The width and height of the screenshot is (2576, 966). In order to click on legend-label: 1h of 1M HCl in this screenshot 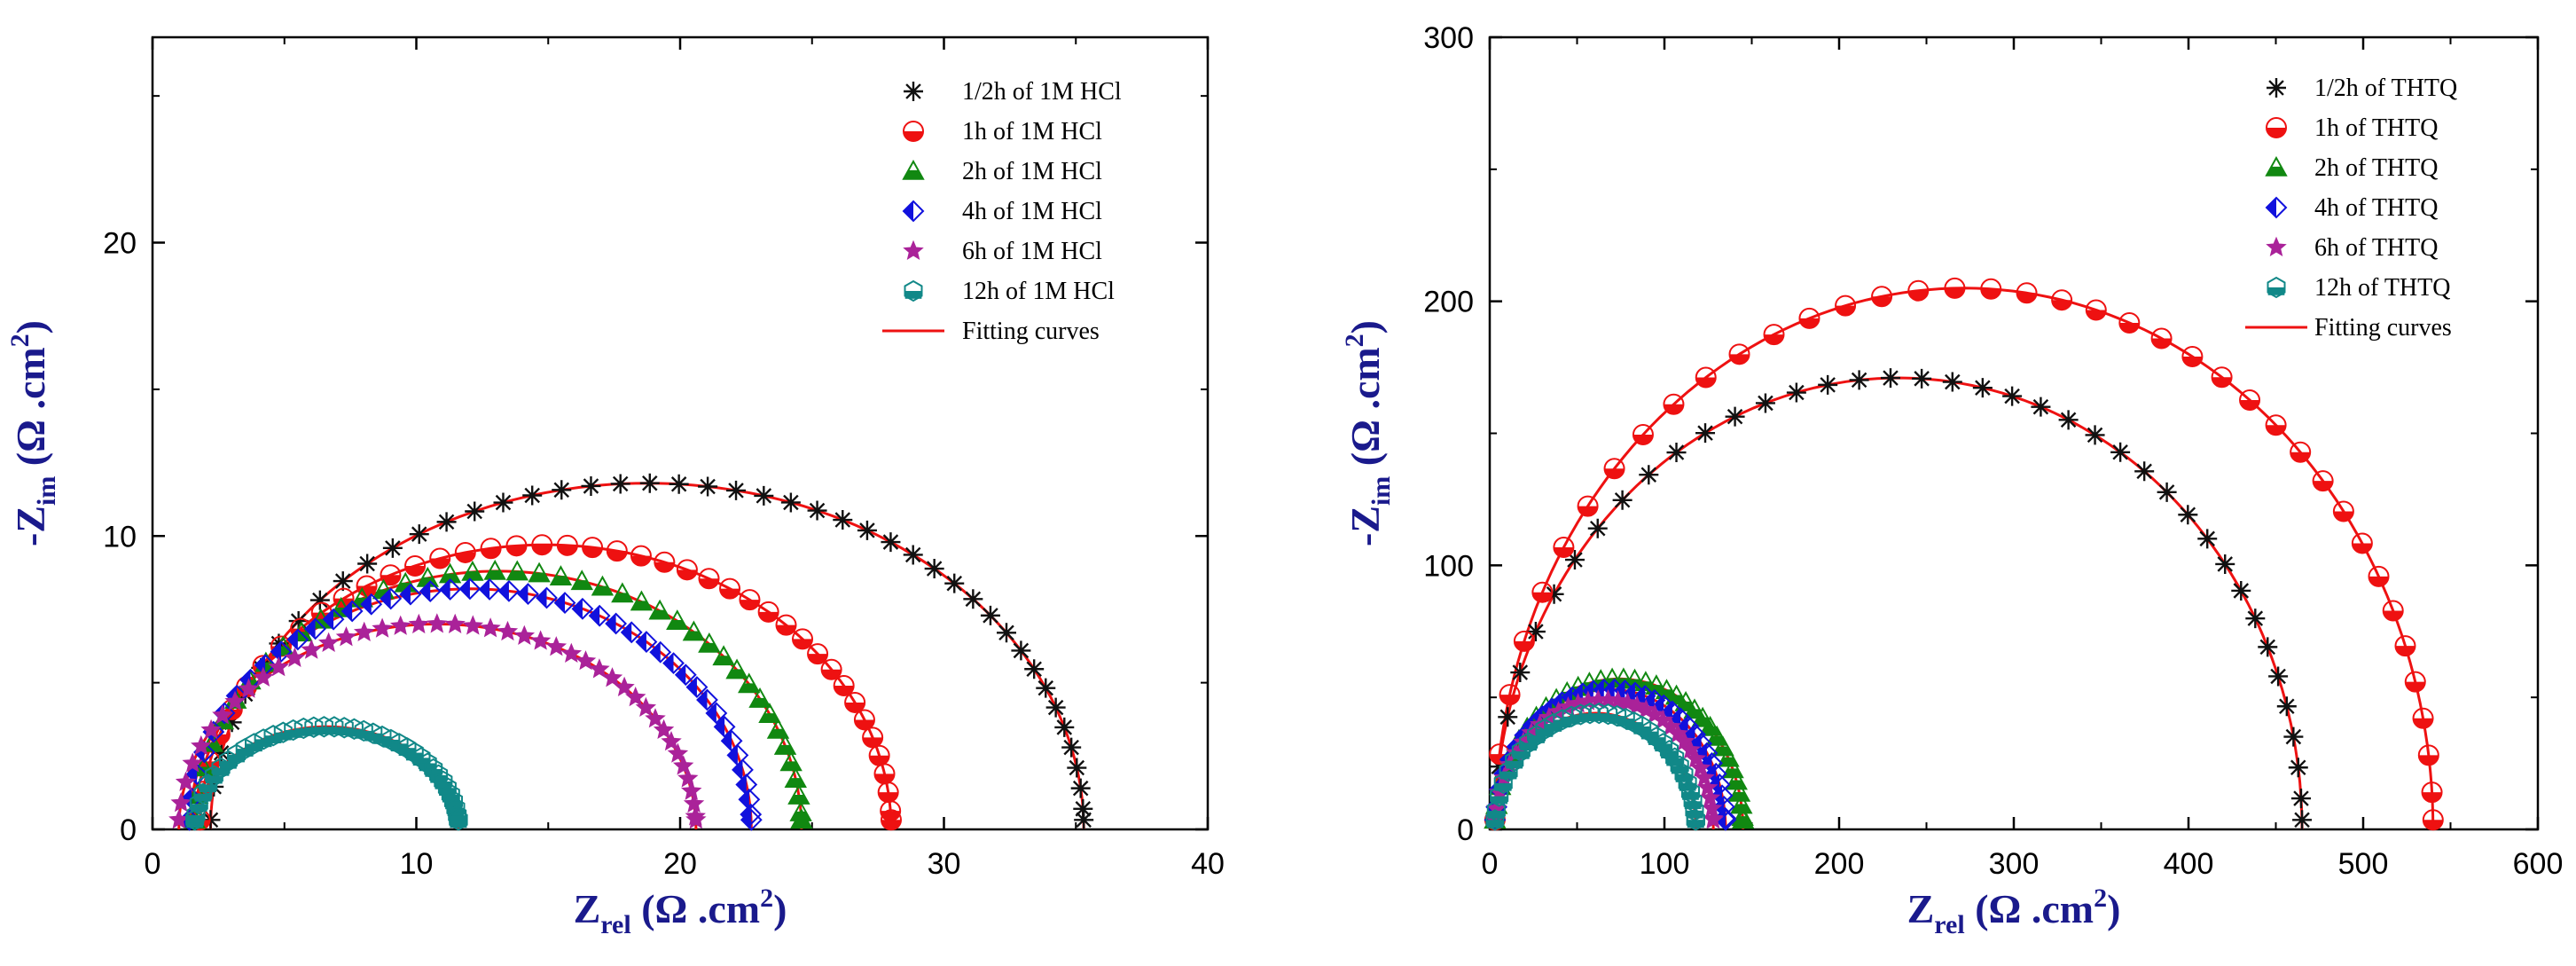, I will do `click(1032, 131)`.